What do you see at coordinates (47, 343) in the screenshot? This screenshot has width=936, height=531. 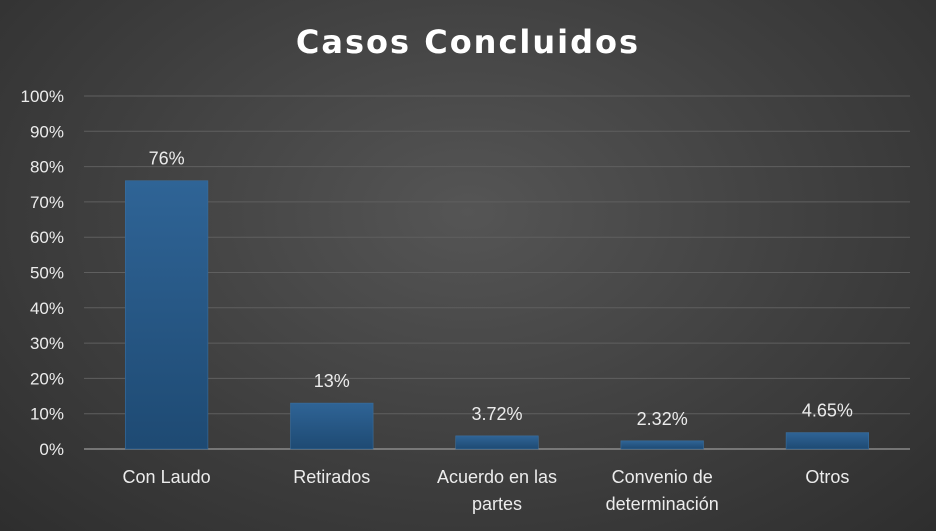 I see `y-tick-label: 30%` at bounding box center [47, 343].